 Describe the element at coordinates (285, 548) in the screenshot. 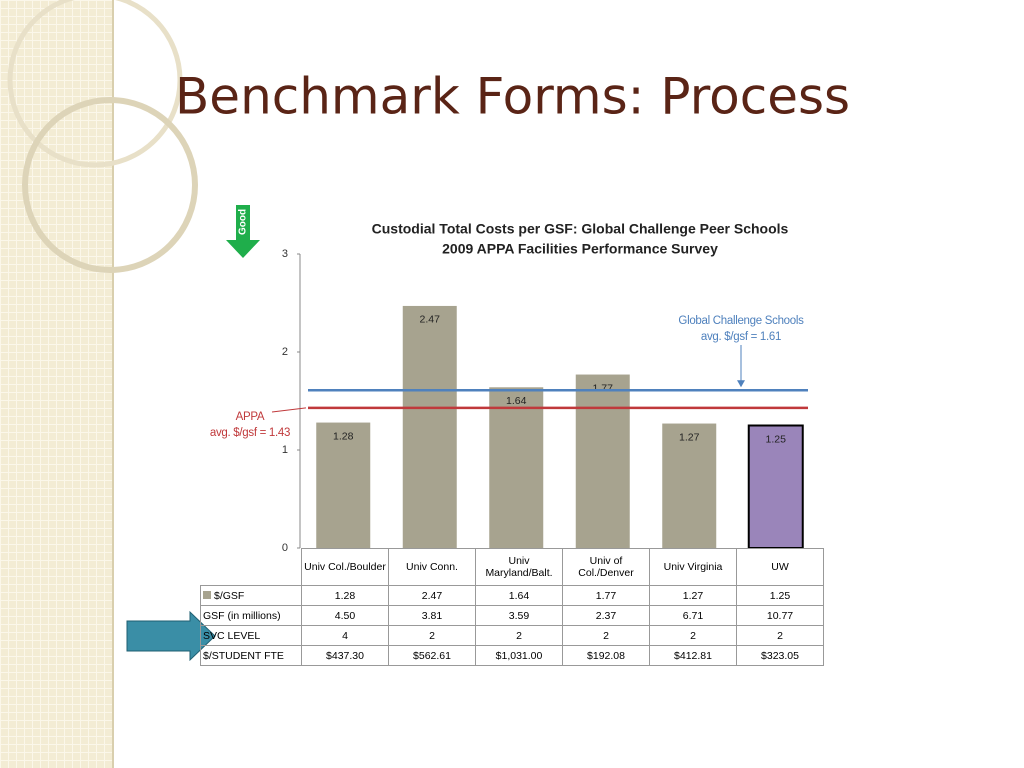

I see `y-tick-label: 0` at that location.